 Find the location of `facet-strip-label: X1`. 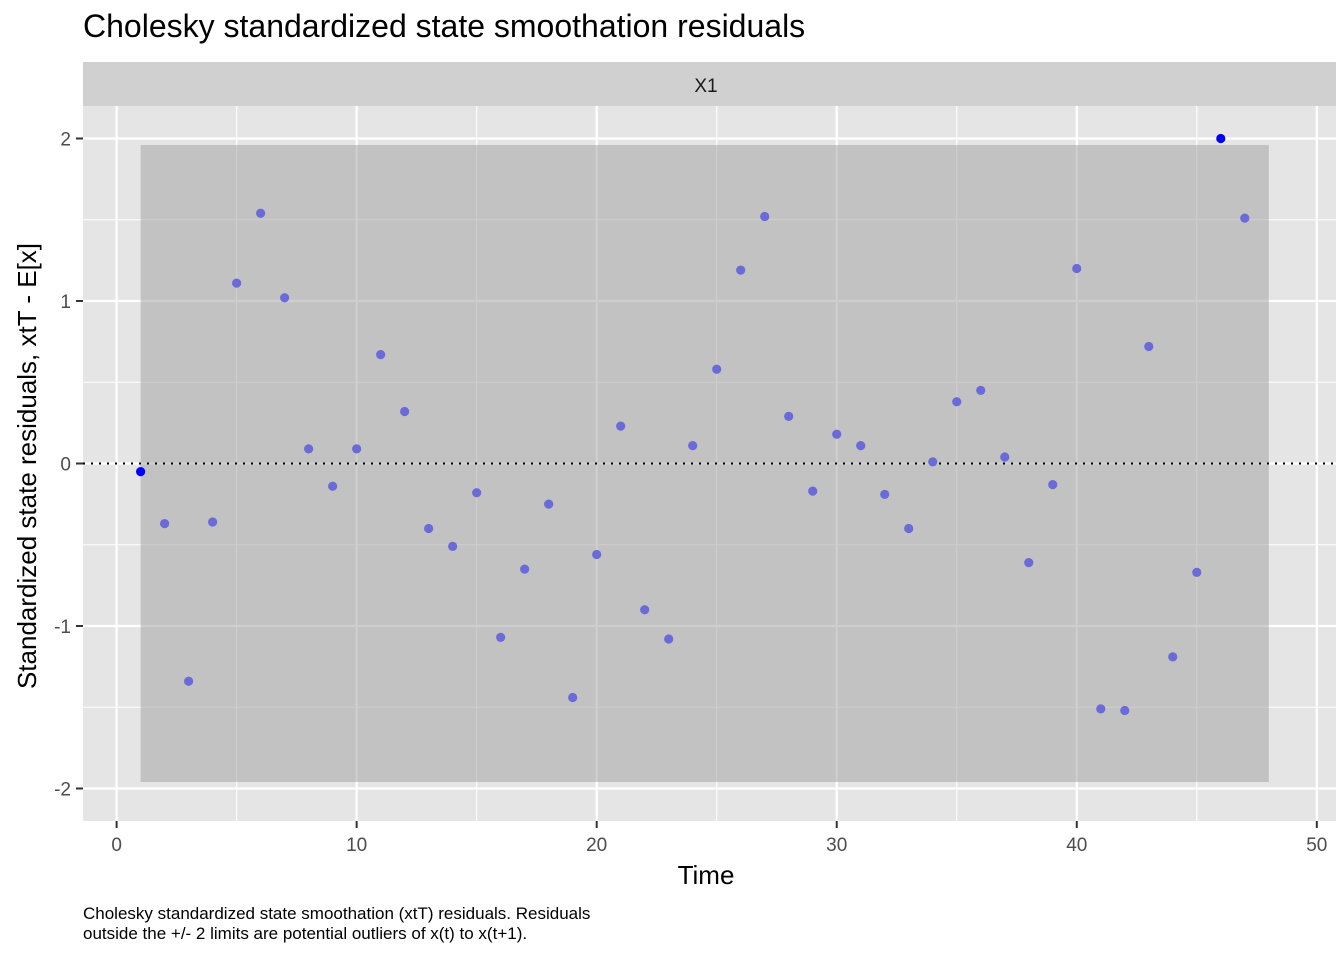

facet-strip-label: X1 is located at coordinates (705, 86).